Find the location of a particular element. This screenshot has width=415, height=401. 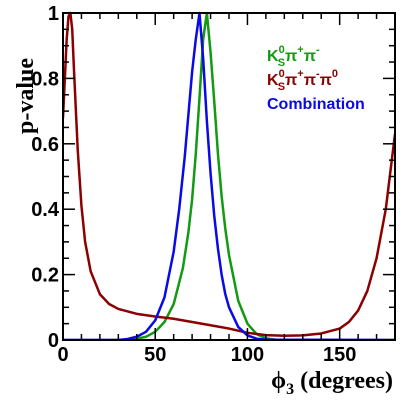

legend: K0 Sπ+π- K0 Sπ+π-π0 Combination is located at coordinates (316, 78).